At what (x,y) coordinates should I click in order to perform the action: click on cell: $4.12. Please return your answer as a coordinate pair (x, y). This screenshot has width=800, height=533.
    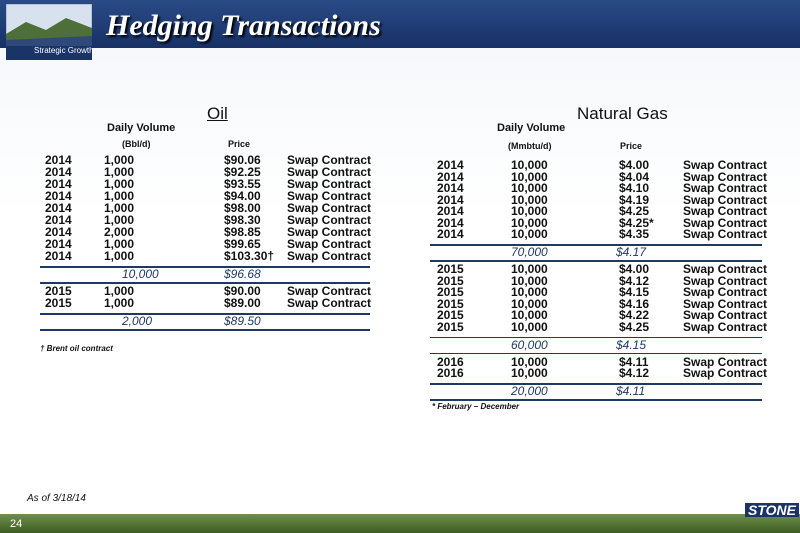
    Looking at the image, I should click on (634, 280).